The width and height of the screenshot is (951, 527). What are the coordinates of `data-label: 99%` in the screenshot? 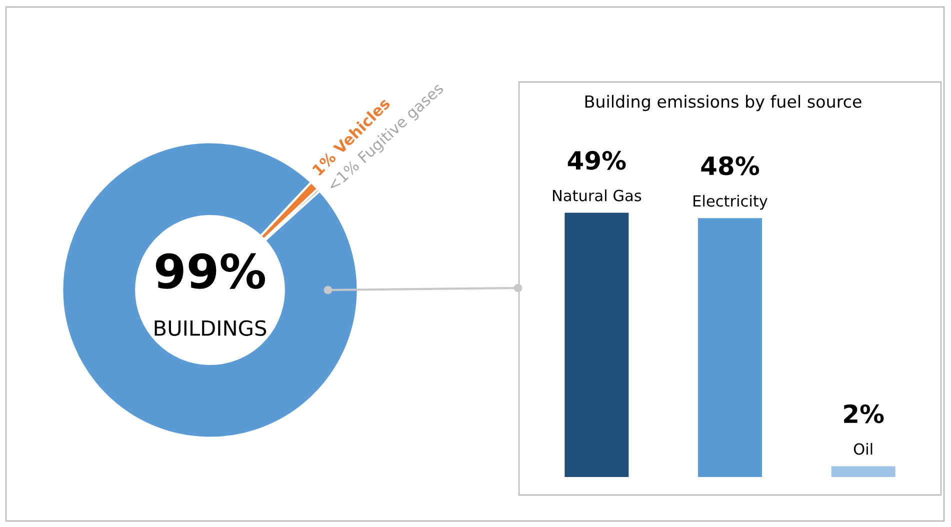 It's located at (211, 271).